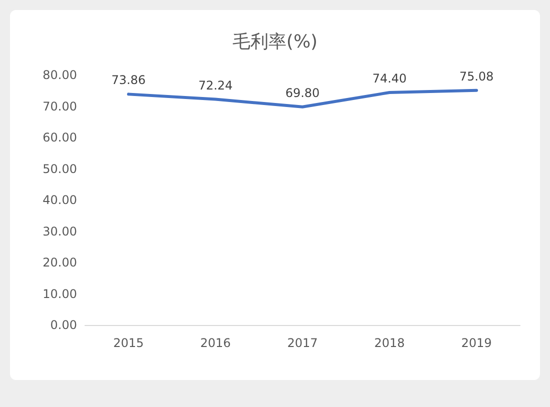  Describe the element at coordinates (59, 293) in the screenshot. I see `y-tick-label: 10.00` at that location.